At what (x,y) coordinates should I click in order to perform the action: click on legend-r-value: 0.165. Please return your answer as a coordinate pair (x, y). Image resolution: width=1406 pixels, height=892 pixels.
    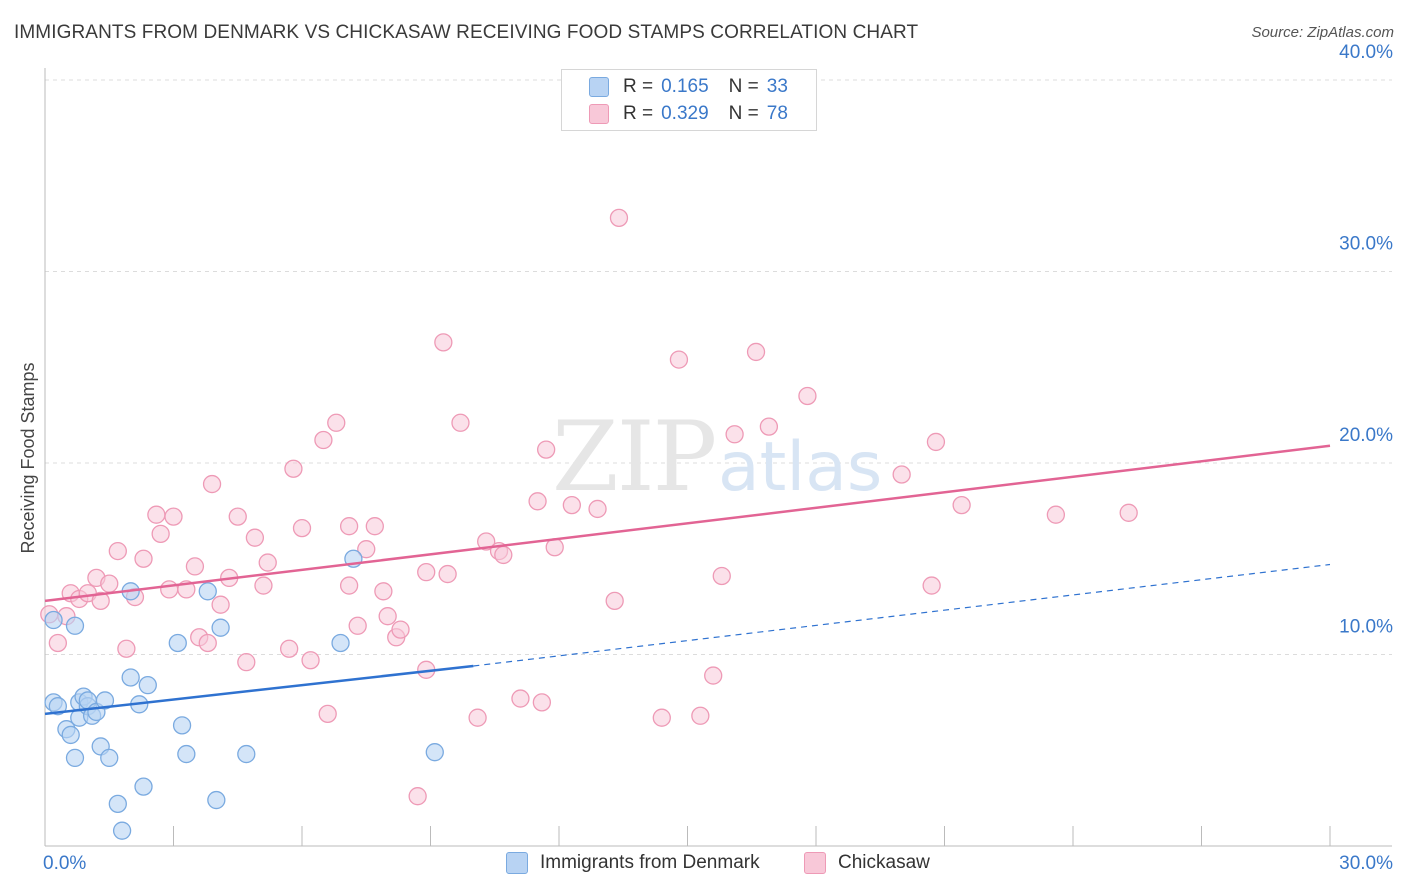
    Looking at the image, I should click on (685, 86).